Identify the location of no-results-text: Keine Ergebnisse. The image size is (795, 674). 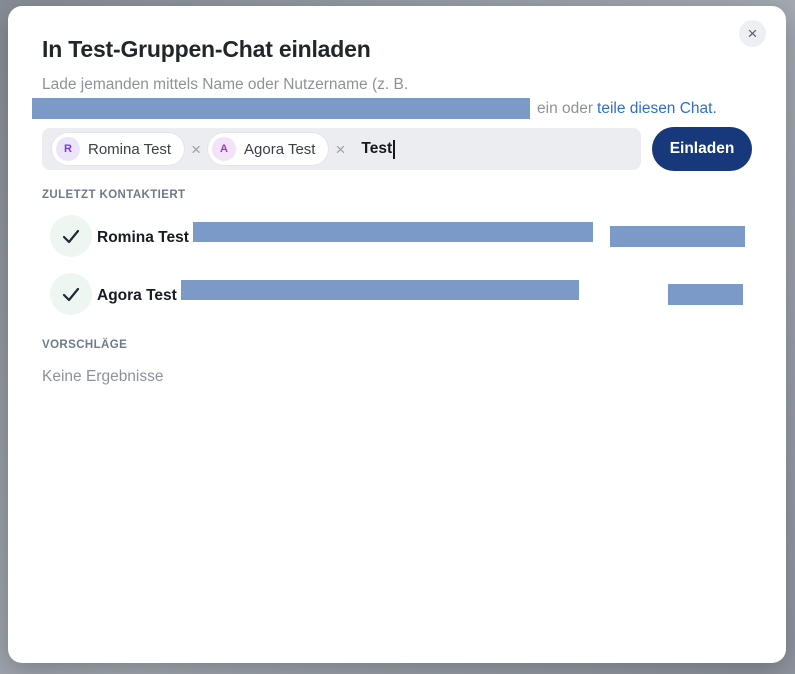
(103, 376).